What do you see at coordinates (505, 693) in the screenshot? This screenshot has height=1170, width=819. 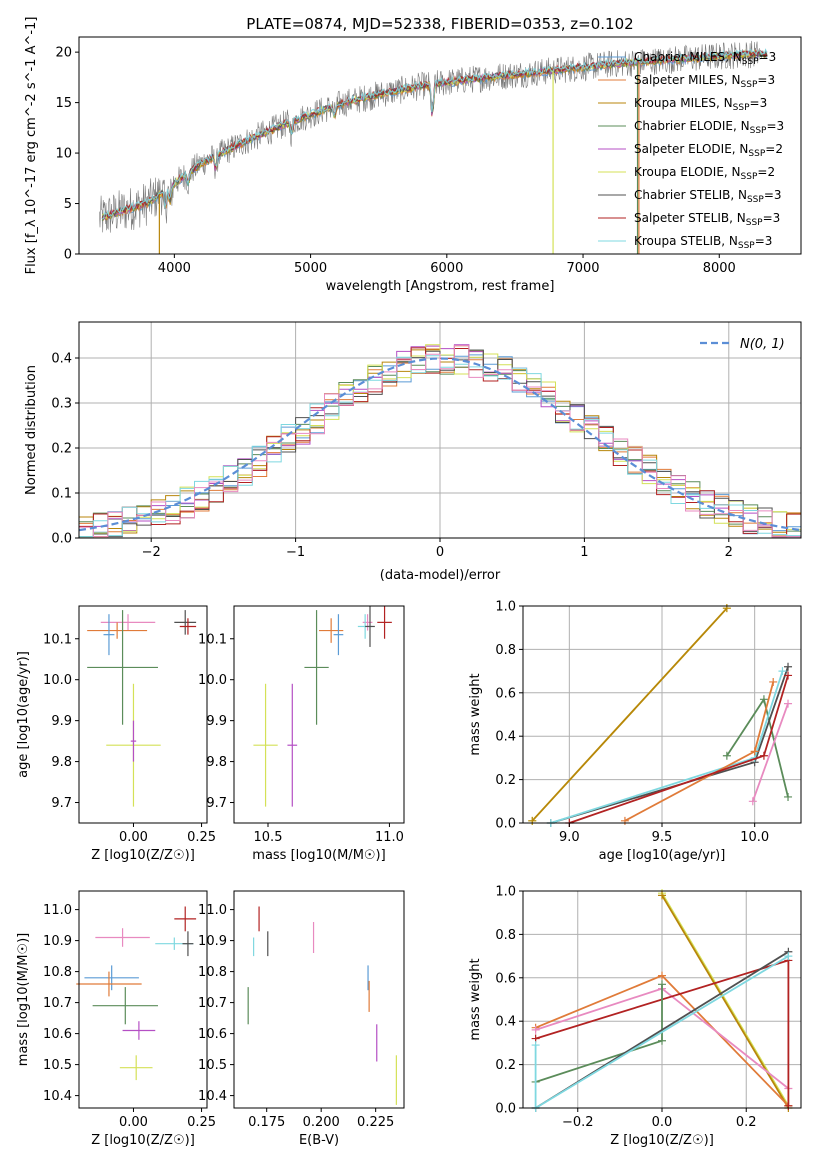 I see `y-tick-label: 0.6` at bounding box center [505, 693].